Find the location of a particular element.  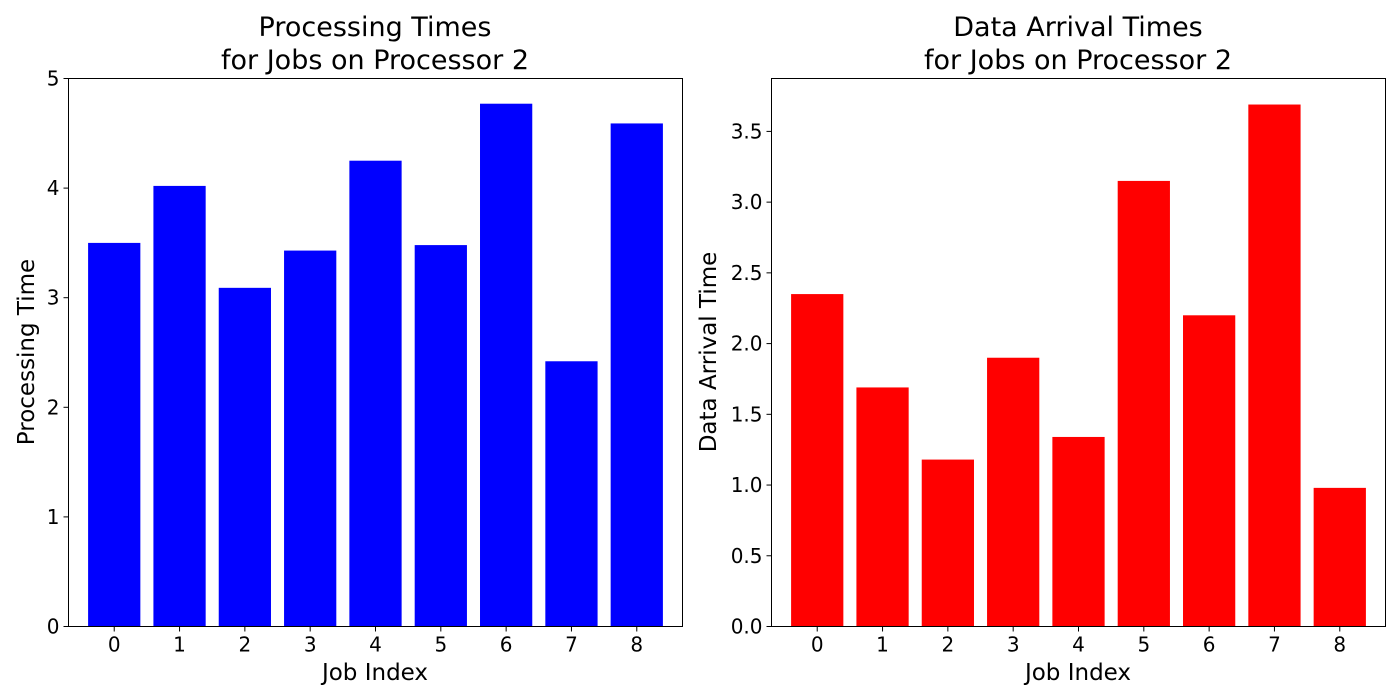

y-axis-ticks: 0.0 0.5 1.0 1.5 2.0 2.5 3.0 3.5 is located at coordinates (751, 379).